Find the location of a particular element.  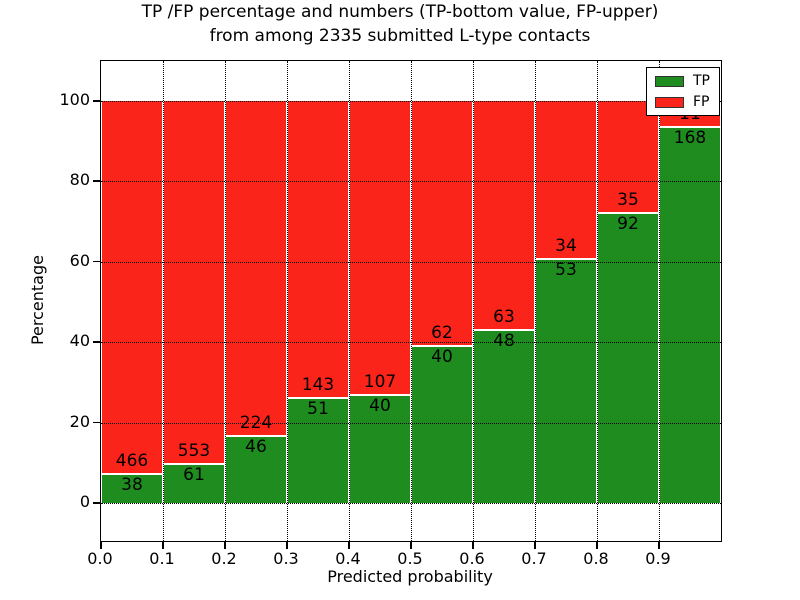

y-tick-label: 100 is located at coordinates (74, 99).